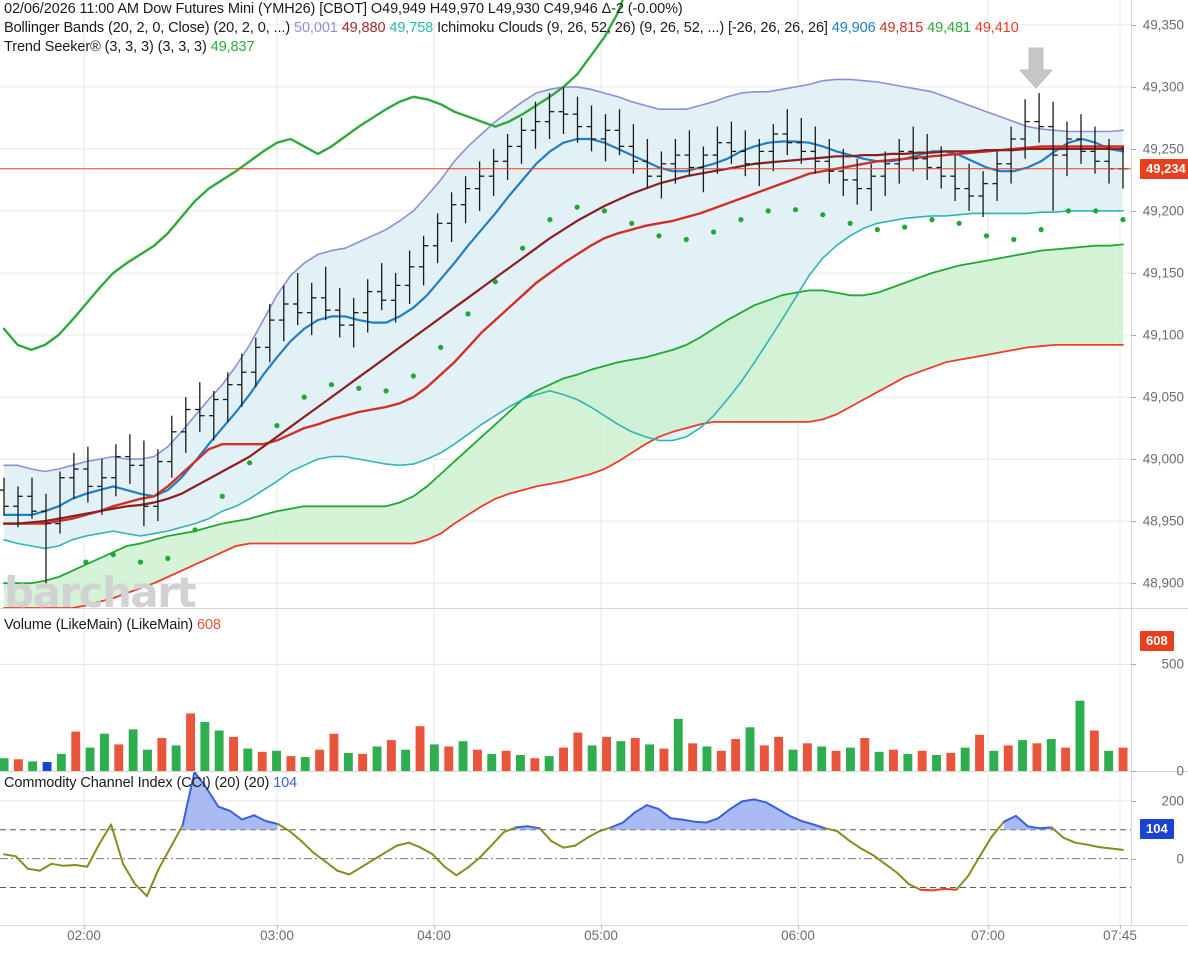 Image resolution: width=1188 pixels, height=953 pixels. I want to click on cci-badge: 104, so click(1157, 828).